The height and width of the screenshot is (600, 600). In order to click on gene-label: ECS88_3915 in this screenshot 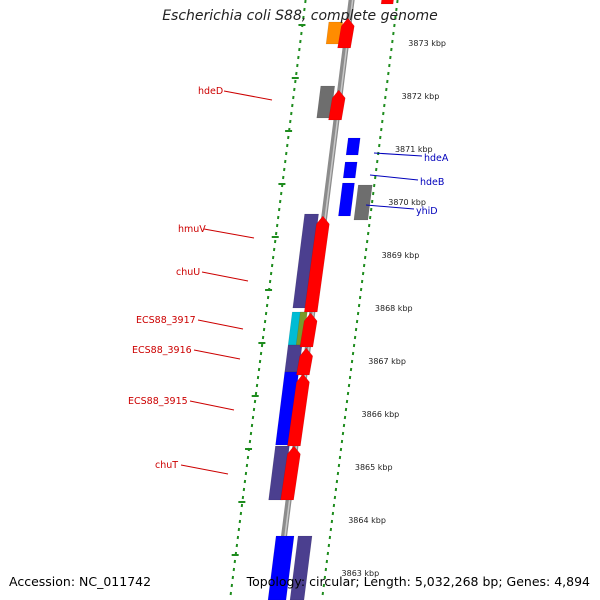, I will do `click(158, 401)`.